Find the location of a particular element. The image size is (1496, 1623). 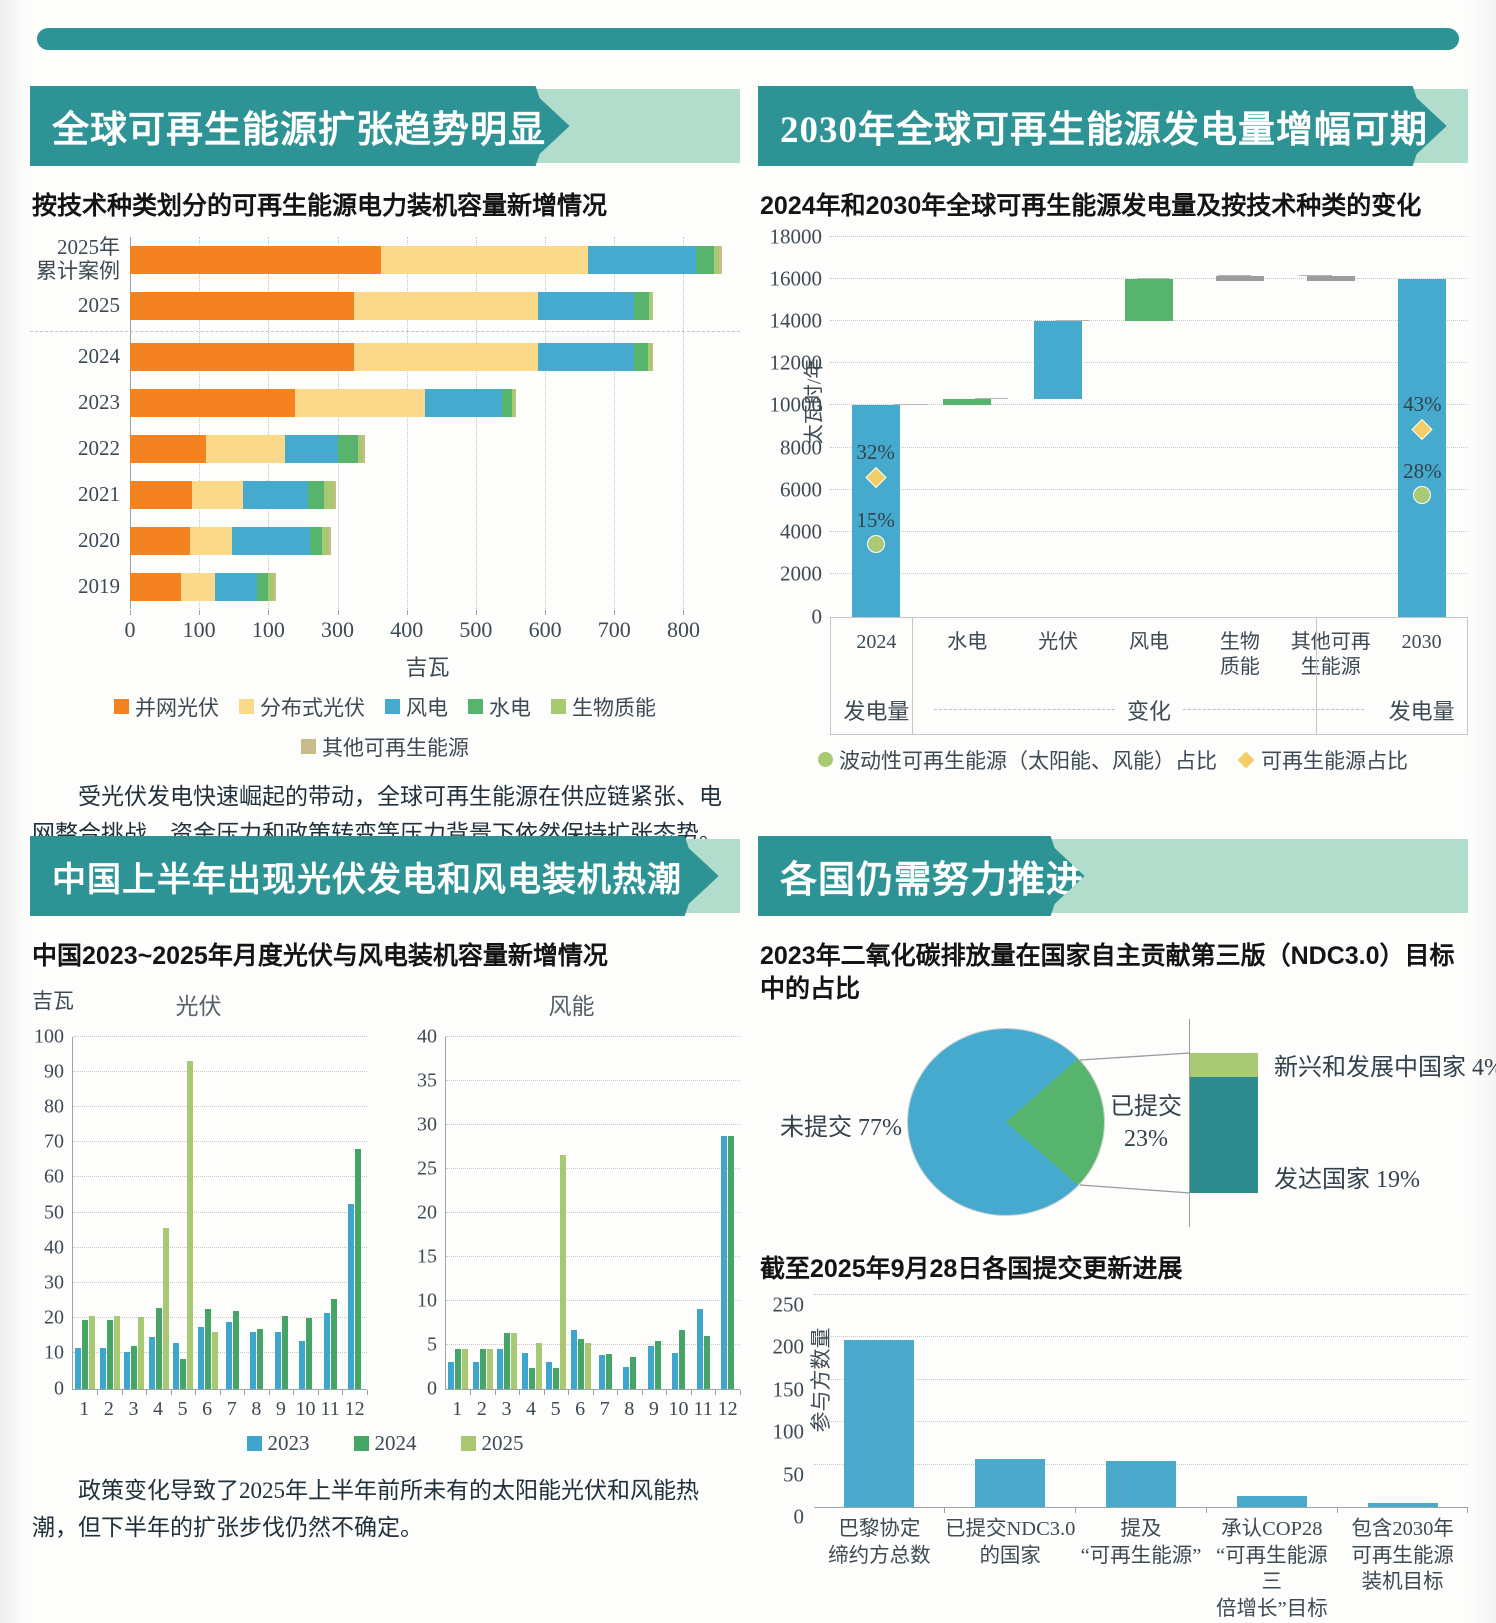

bar-segment-水电 is located at coordinates (262, 586).